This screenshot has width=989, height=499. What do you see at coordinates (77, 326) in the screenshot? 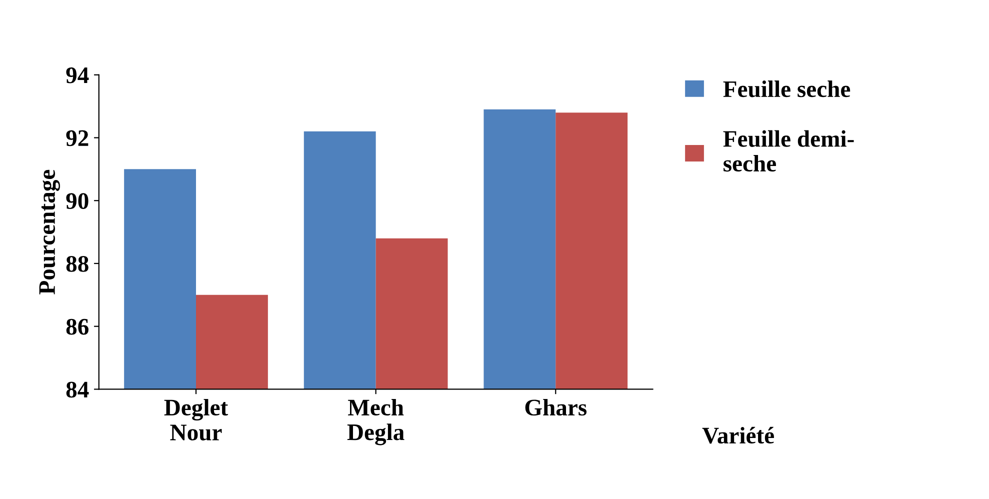
I see `y-tick-label: 86` at bounding box center [77, 326].